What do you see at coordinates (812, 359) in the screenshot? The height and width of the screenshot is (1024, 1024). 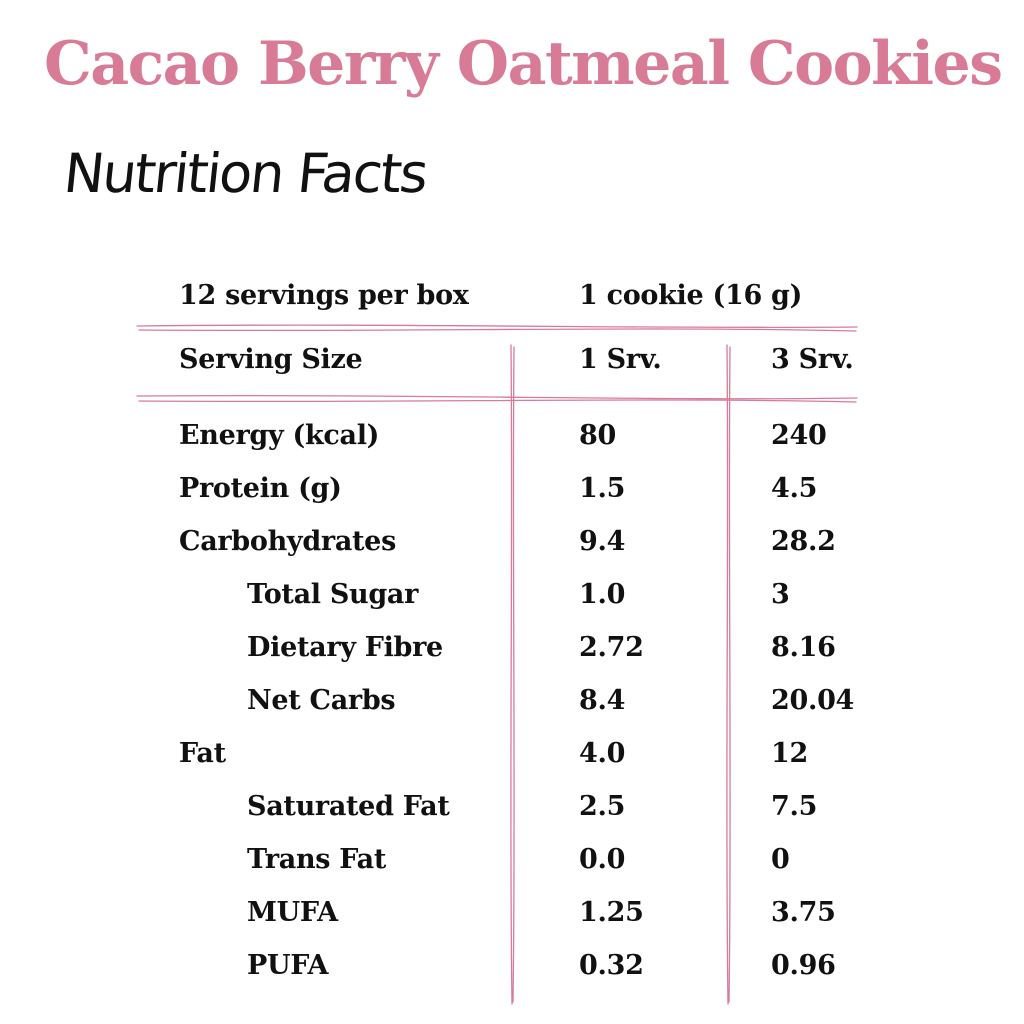 I see `column-header-3-srv: 3 Srv.` at bounding box center [812, 359].